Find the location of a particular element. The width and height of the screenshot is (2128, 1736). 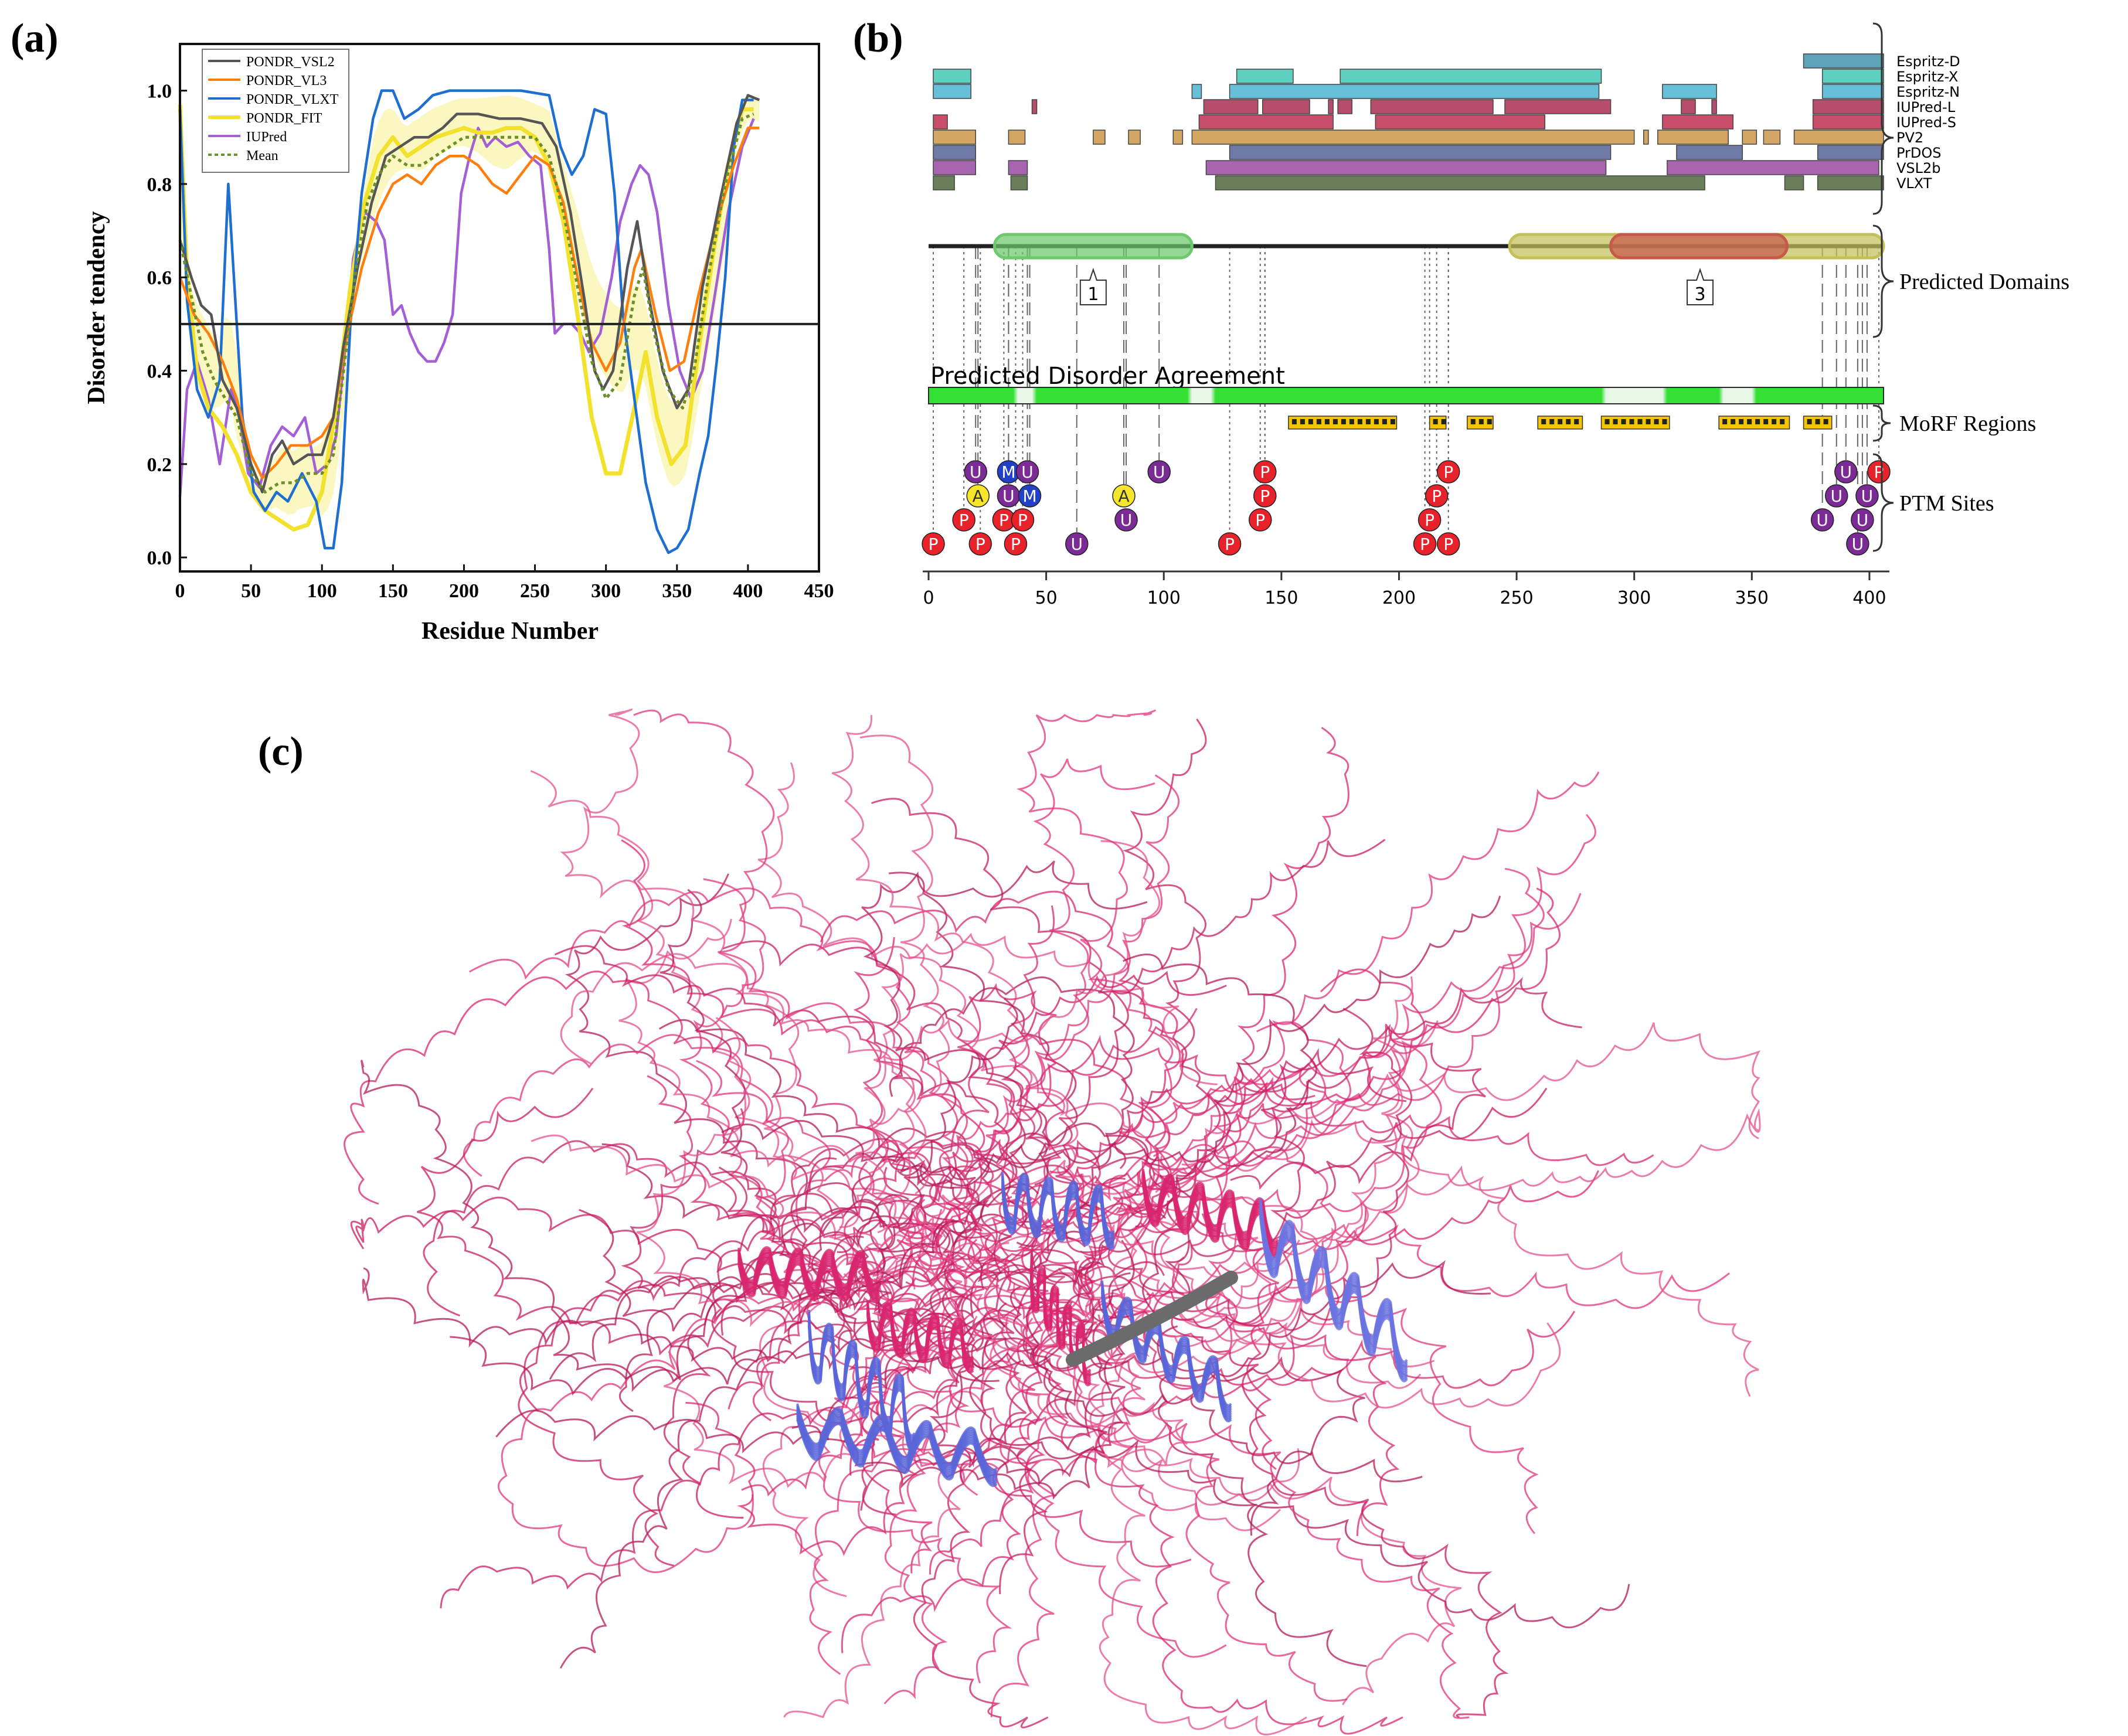

linker-segment is located at coordinates (1152, 1319).